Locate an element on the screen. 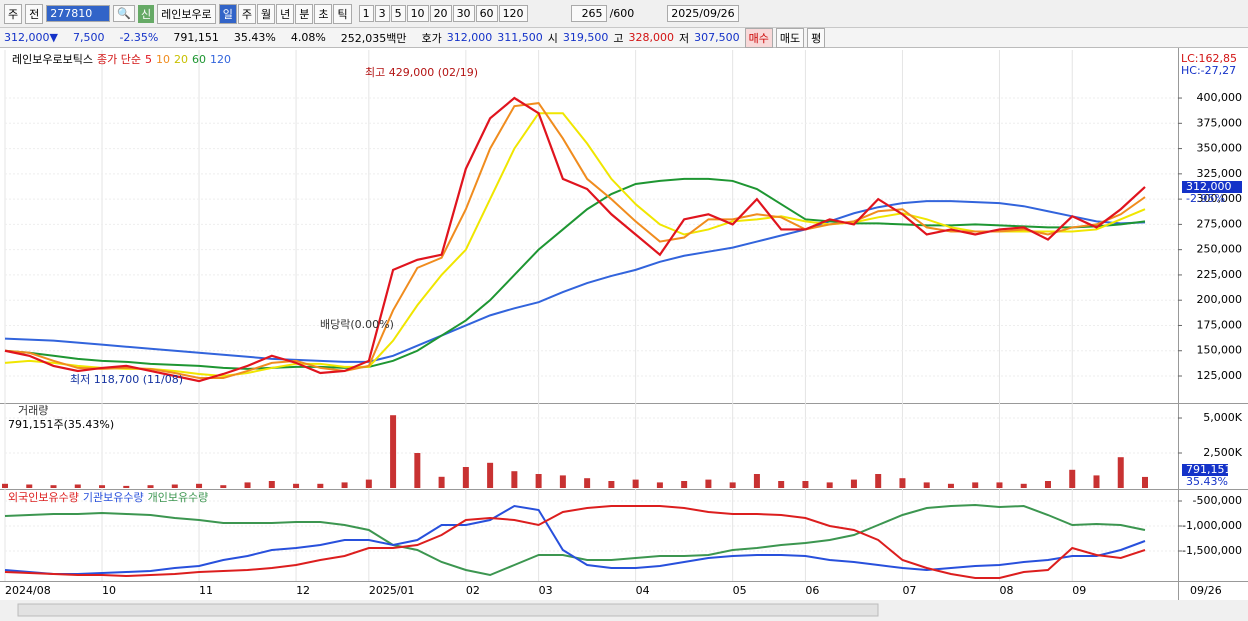  period-button: 틱 is located at coordinates (342, 13).